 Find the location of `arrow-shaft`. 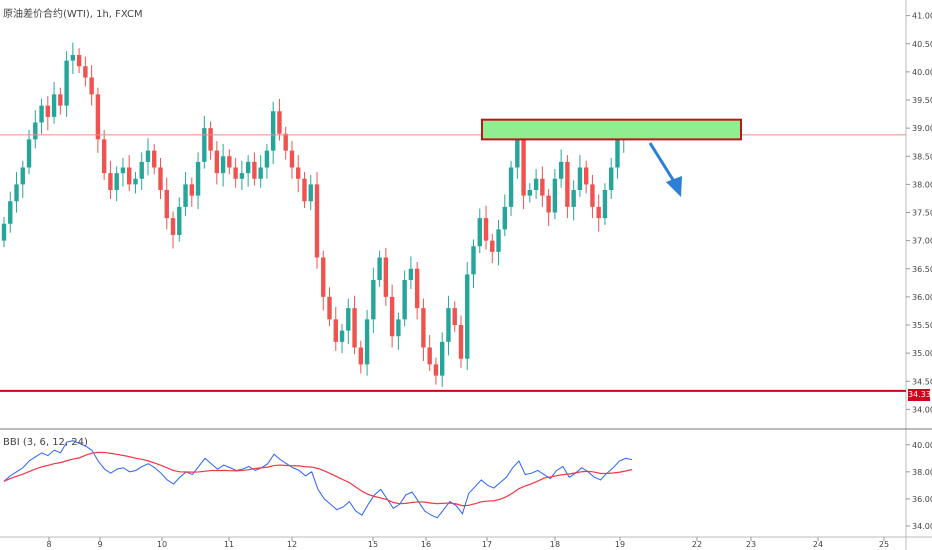

arrow-shaft is located at coordinates (662, 163).